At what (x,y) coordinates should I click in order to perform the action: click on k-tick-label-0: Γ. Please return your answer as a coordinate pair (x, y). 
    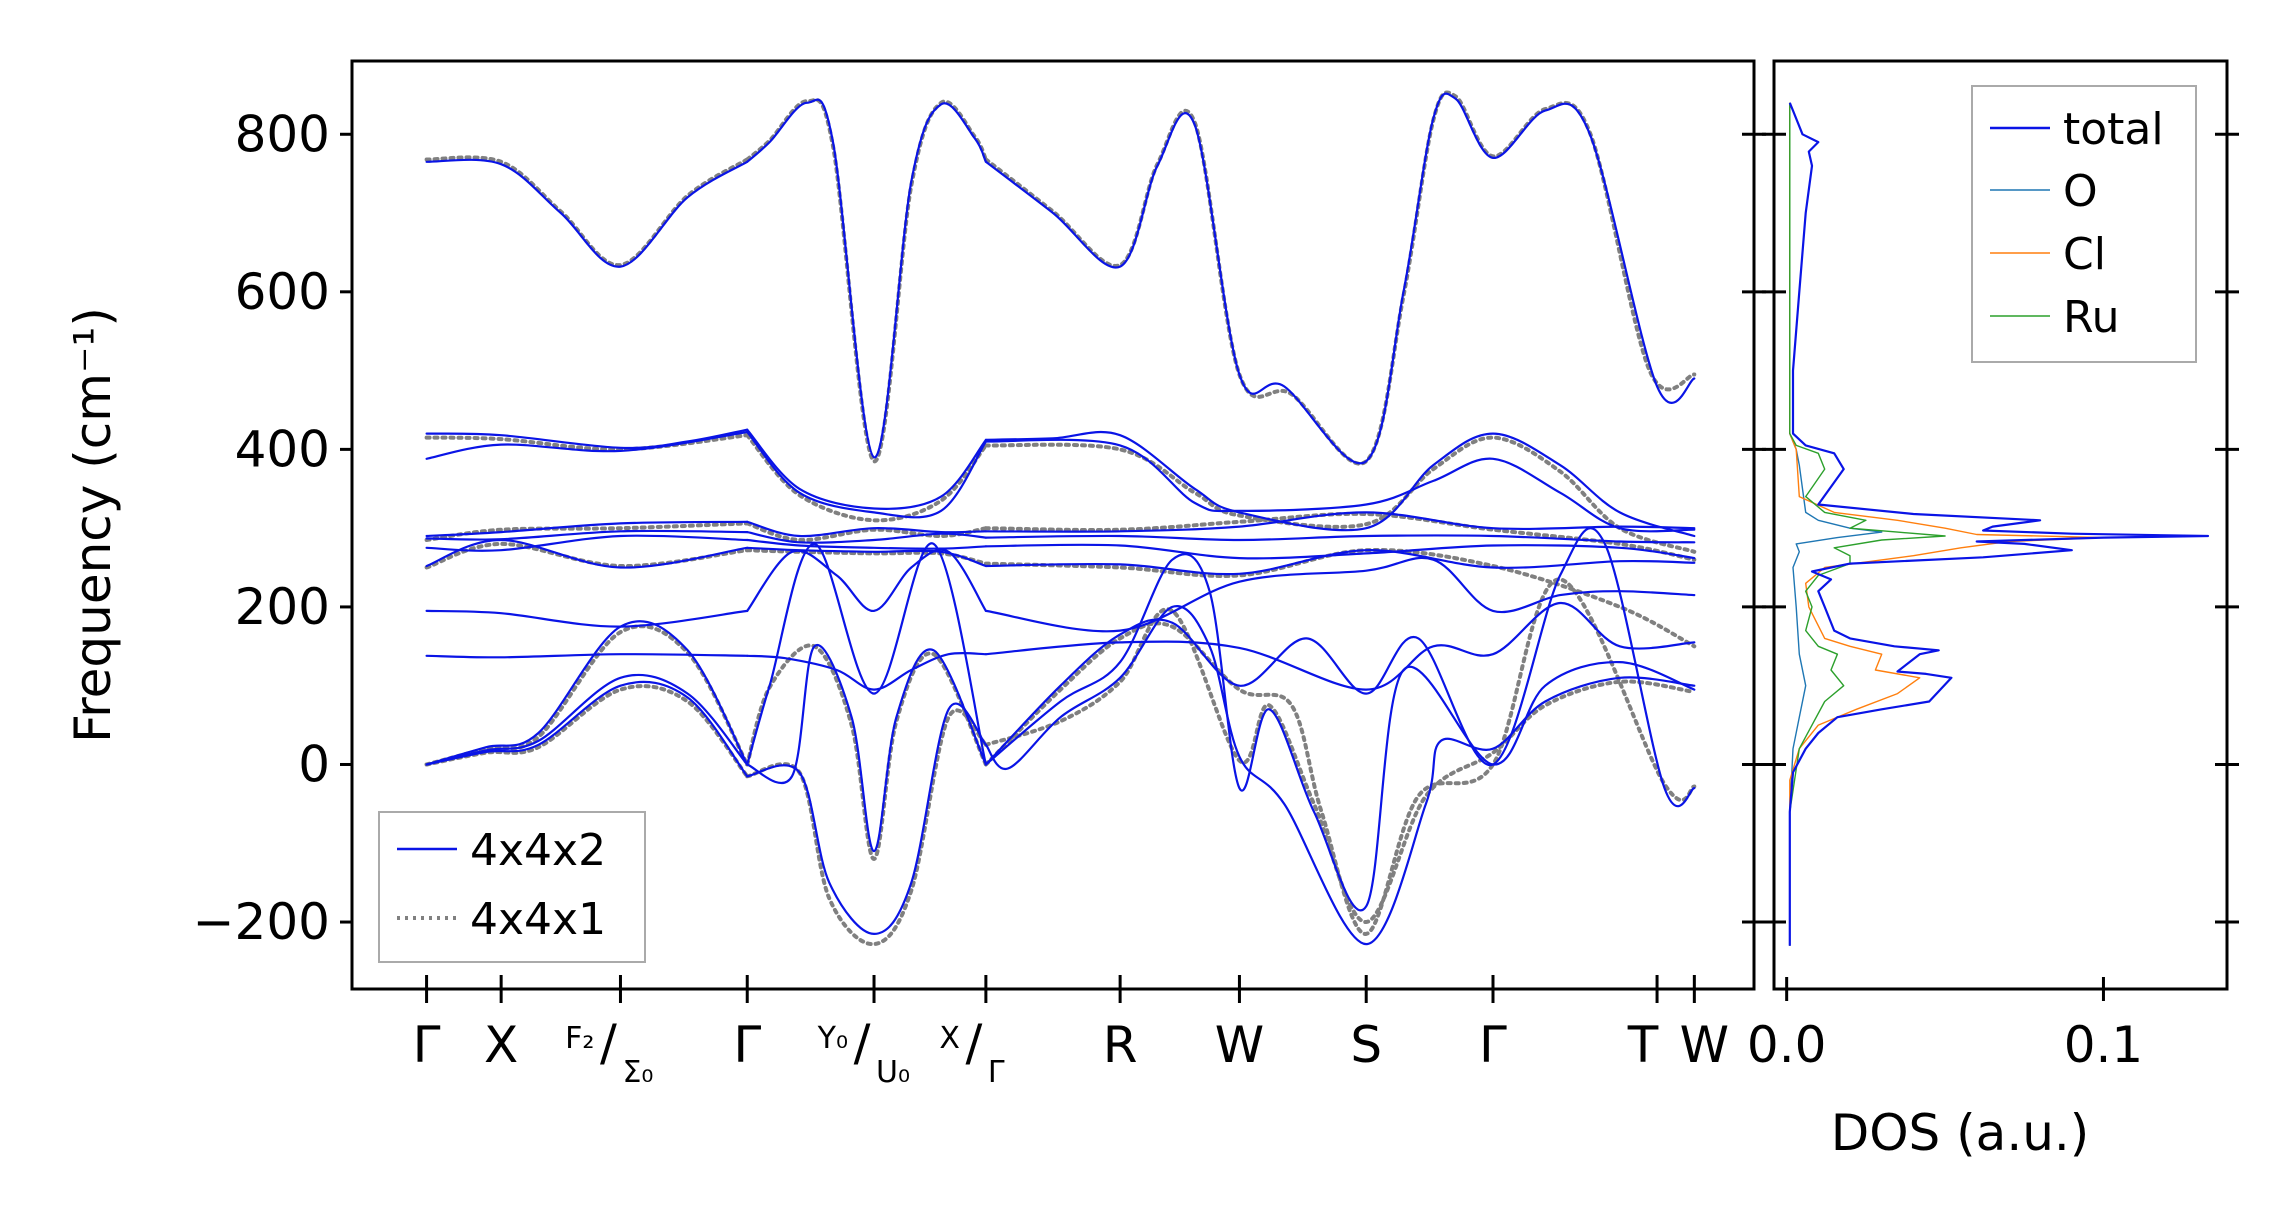
    Looking at the image, I should click on (427, 1045).